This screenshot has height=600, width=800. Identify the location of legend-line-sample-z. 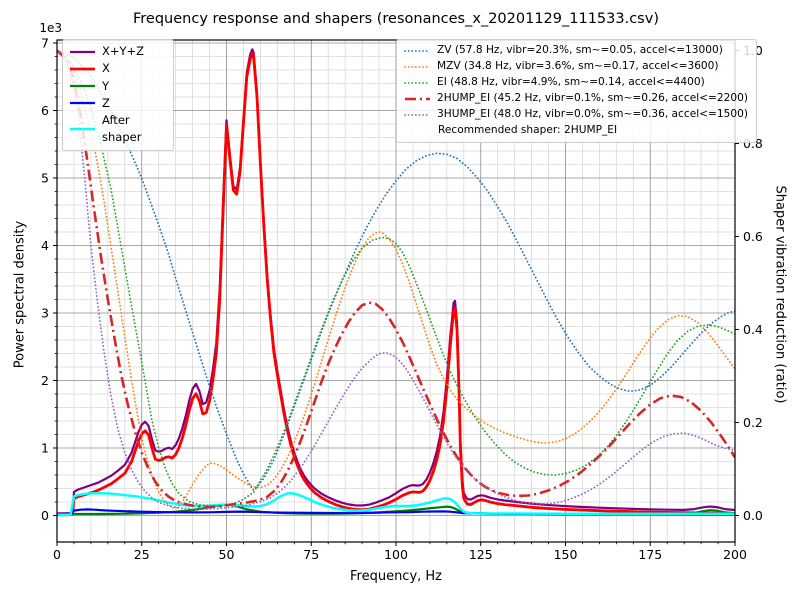
(82, 103).